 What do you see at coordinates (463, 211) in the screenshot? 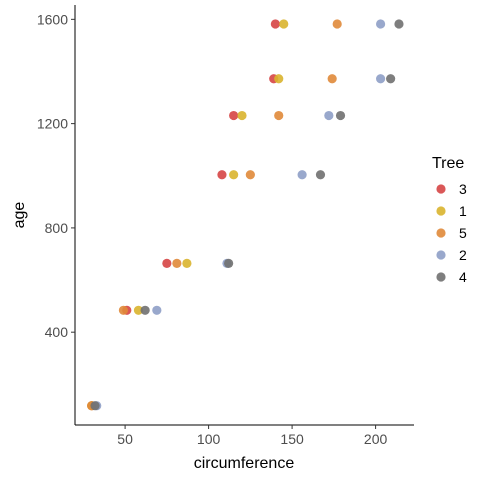
I see `legend-label: 1` at bounding box center [463, 211].